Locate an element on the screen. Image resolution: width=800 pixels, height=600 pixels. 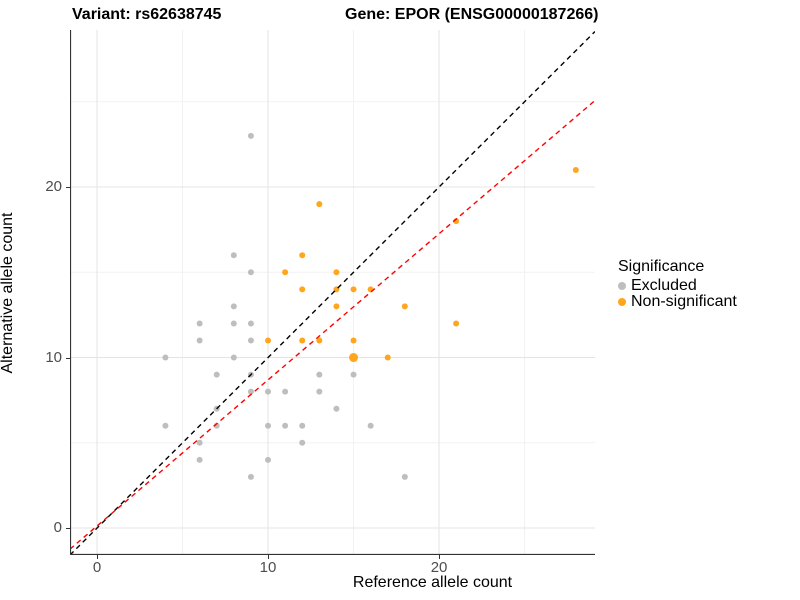
legend-item-non-significant: Non-significant is located at coordinates (677, 301).